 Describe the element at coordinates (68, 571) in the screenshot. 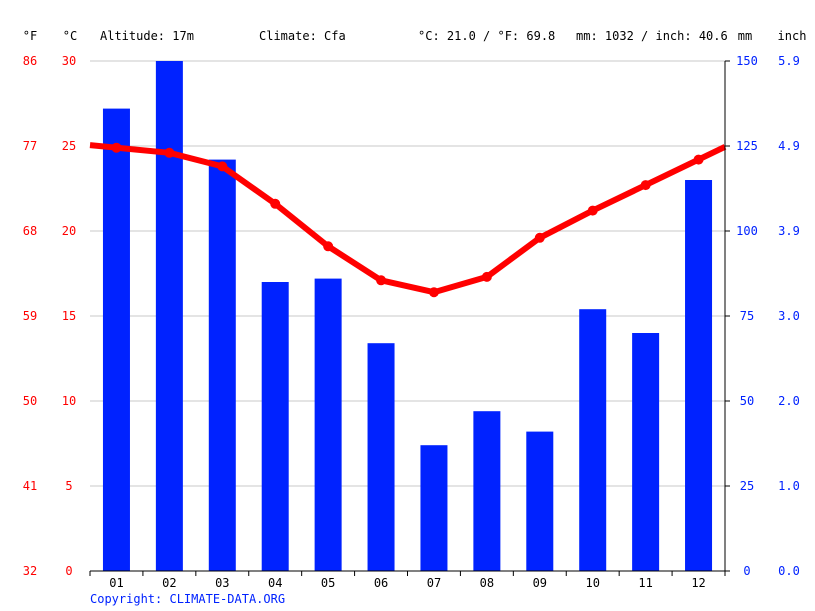

I see `celsius-tick-label: 0` at that location.